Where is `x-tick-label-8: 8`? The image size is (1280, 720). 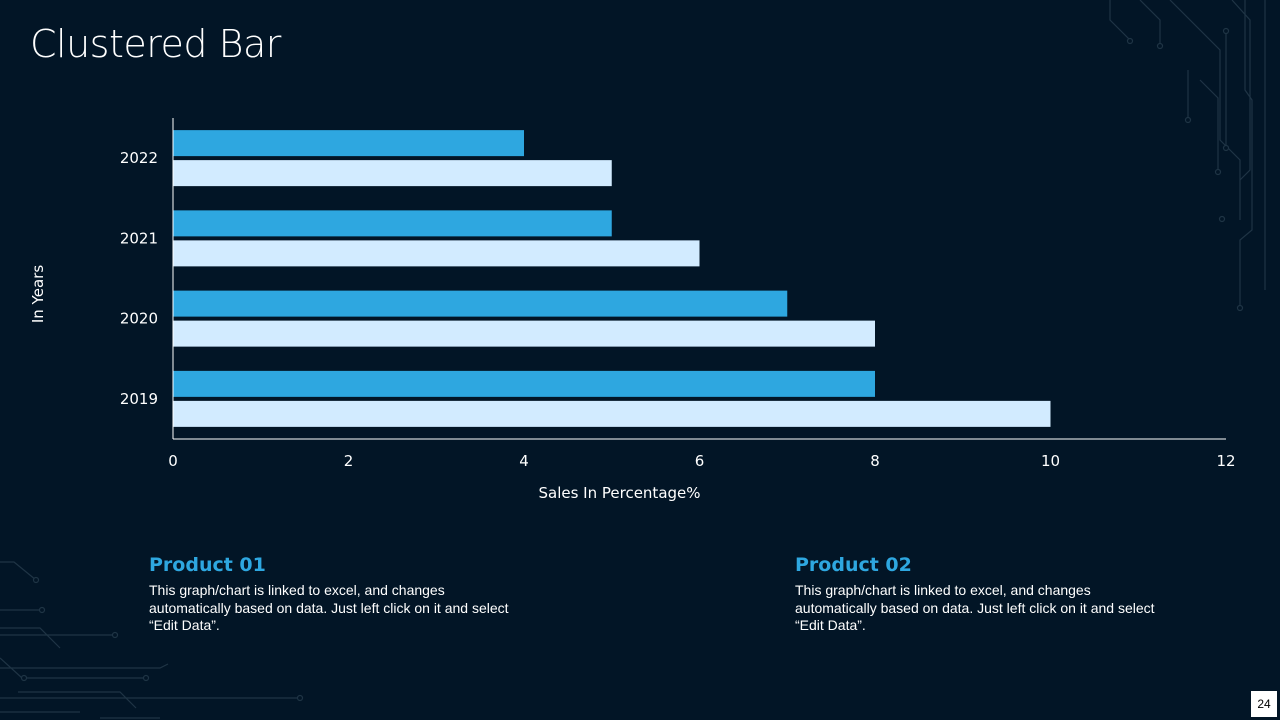 x-tick-label-8: 8 is located at coordinates (875, 461).